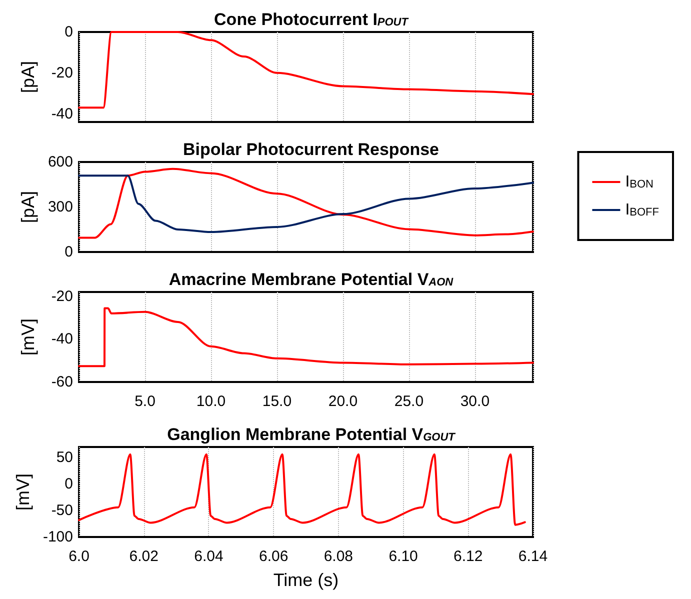 This screenshot has height=599, width=691. I want to click on x-tick-label: 6.08, so click(339, 556).